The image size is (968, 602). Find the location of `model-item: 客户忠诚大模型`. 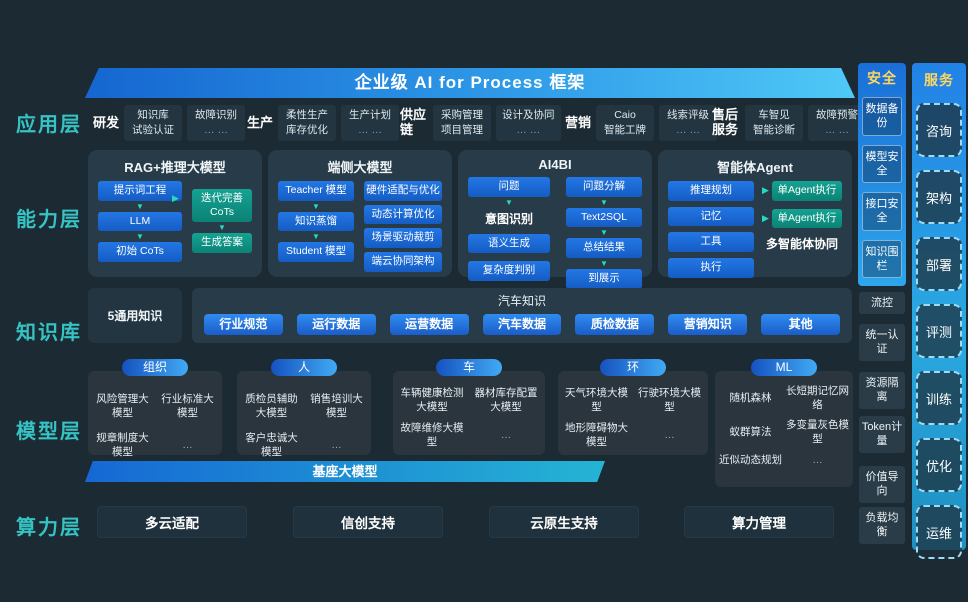

model-item: 客户忠诚大模型 is located at coordinates (271, 445).